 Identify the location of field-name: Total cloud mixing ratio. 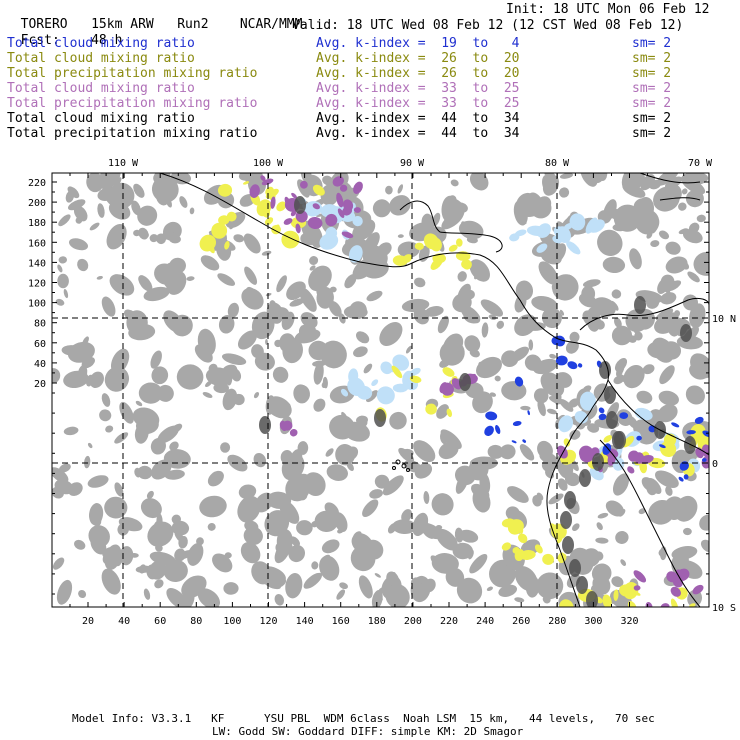
(101, 43).